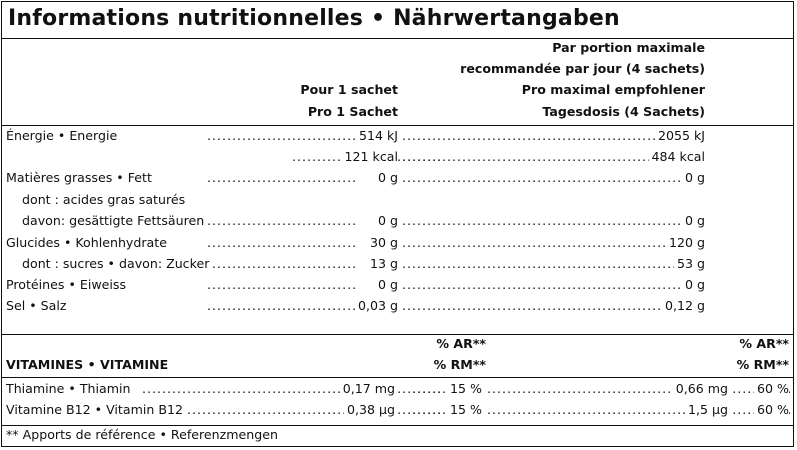  I want to click on nutrient-label: Glucides • Kohlenhydrate, so click(87, 243).